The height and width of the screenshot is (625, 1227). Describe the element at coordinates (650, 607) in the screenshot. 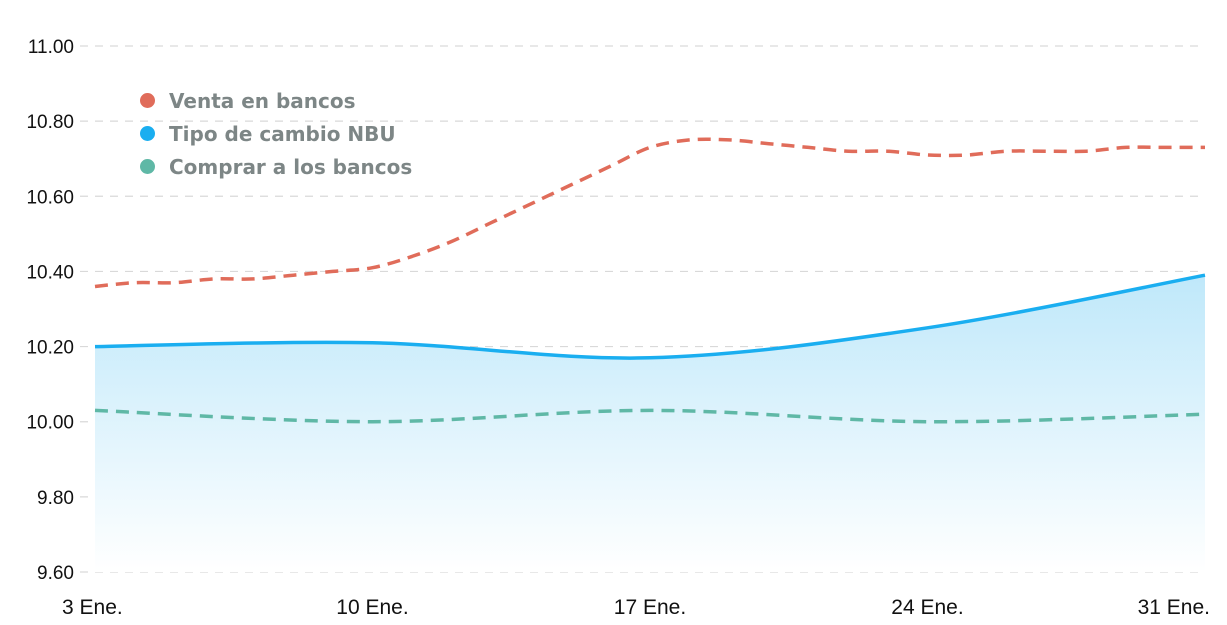

I see `x-tick-label: 17 Ene.` at that location.